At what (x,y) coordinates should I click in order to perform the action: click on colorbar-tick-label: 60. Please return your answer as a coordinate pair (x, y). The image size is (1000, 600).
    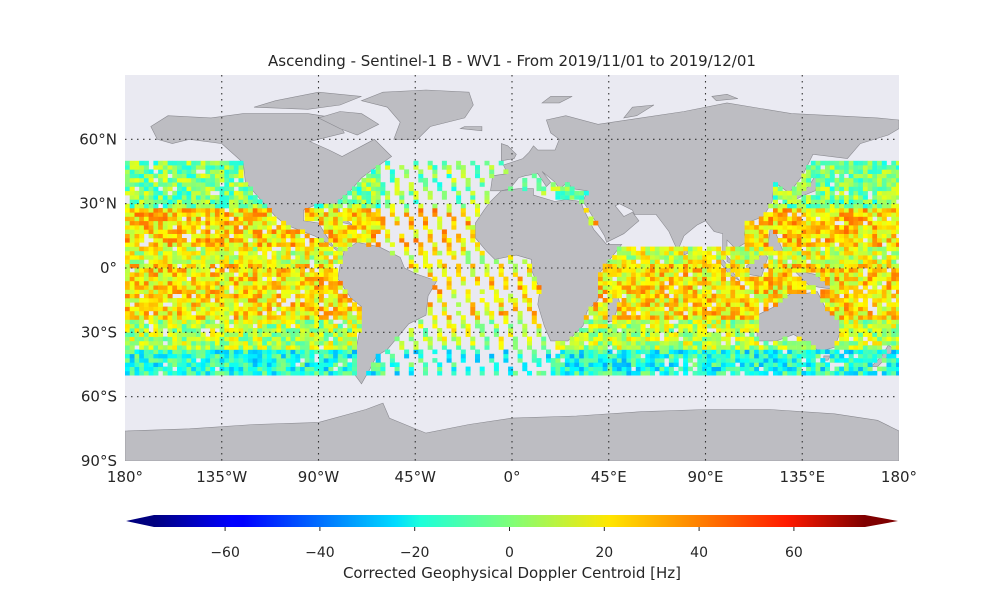
    Looking at the image, I should click on (794, 553).